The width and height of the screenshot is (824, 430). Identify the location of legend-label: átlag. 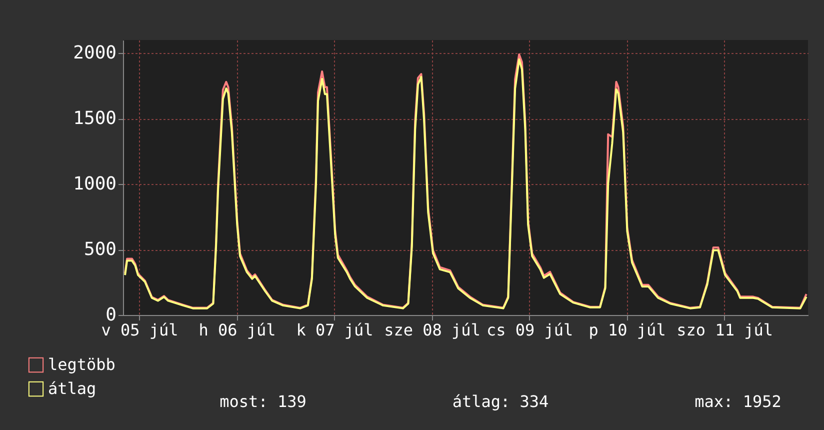
(72, 388).